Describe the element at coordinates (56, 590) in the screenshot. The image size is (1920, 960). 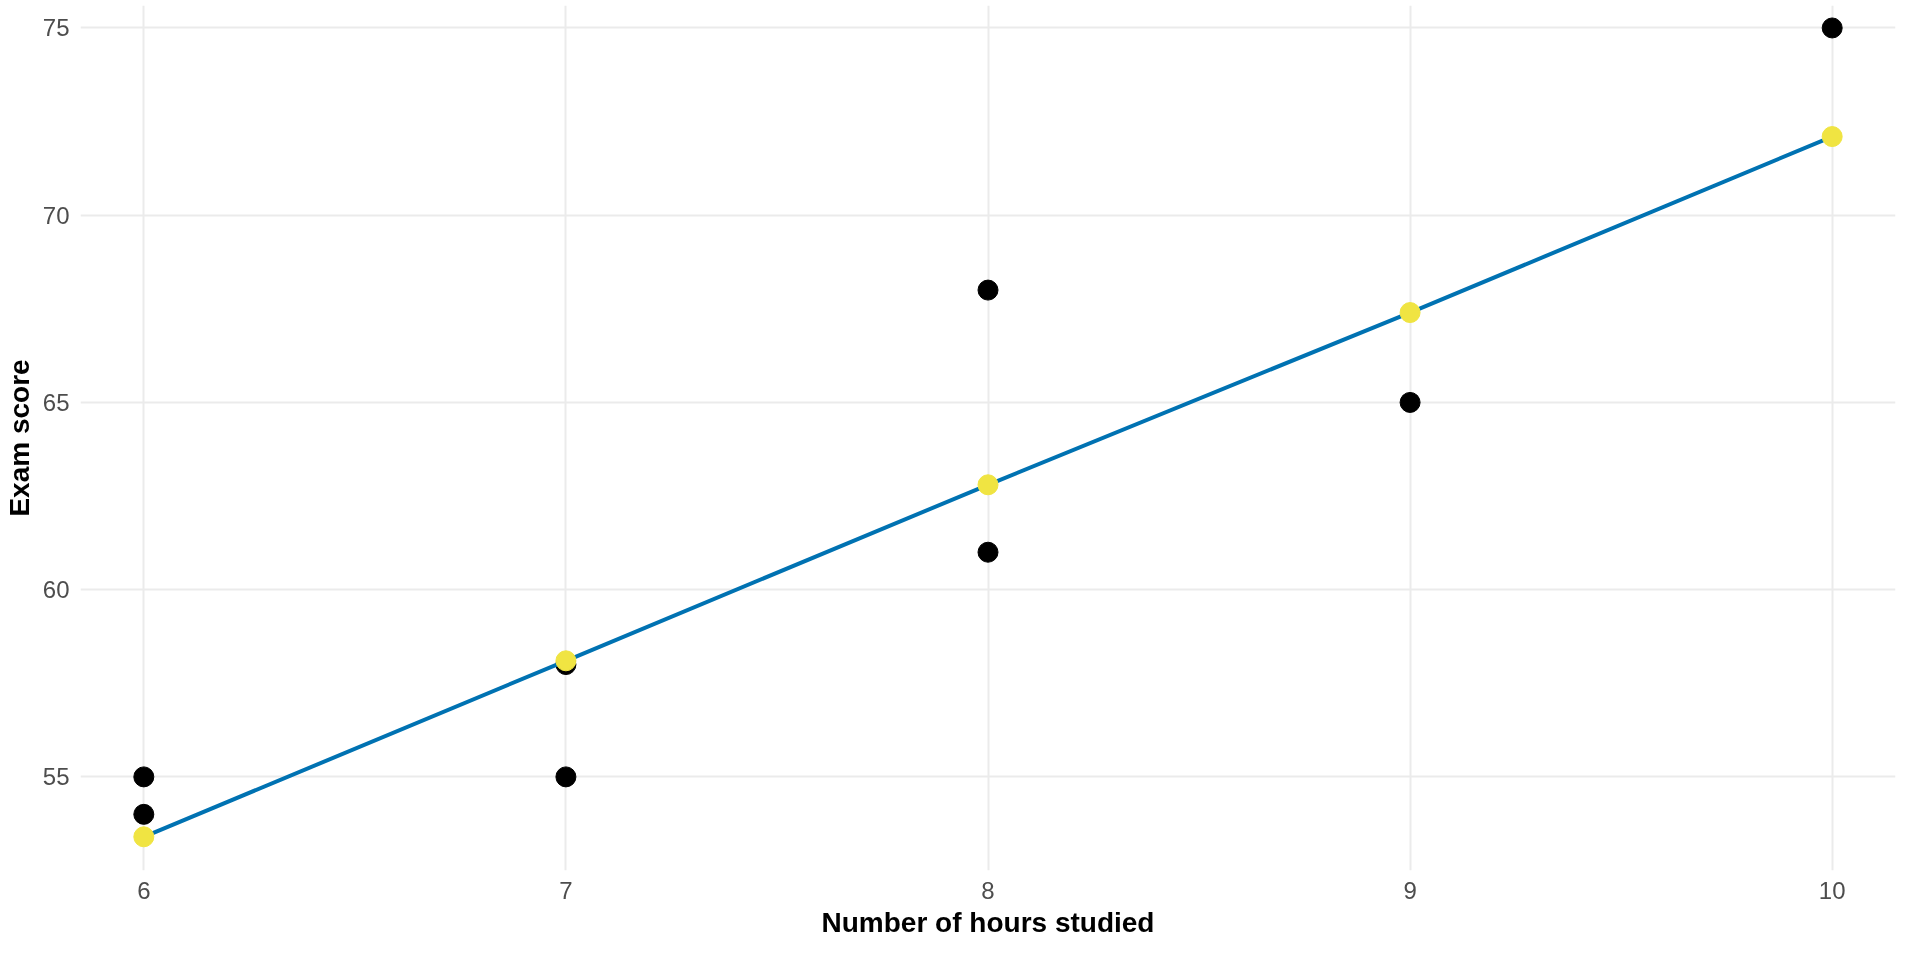
I see `y-tick-label: 60` at that location.